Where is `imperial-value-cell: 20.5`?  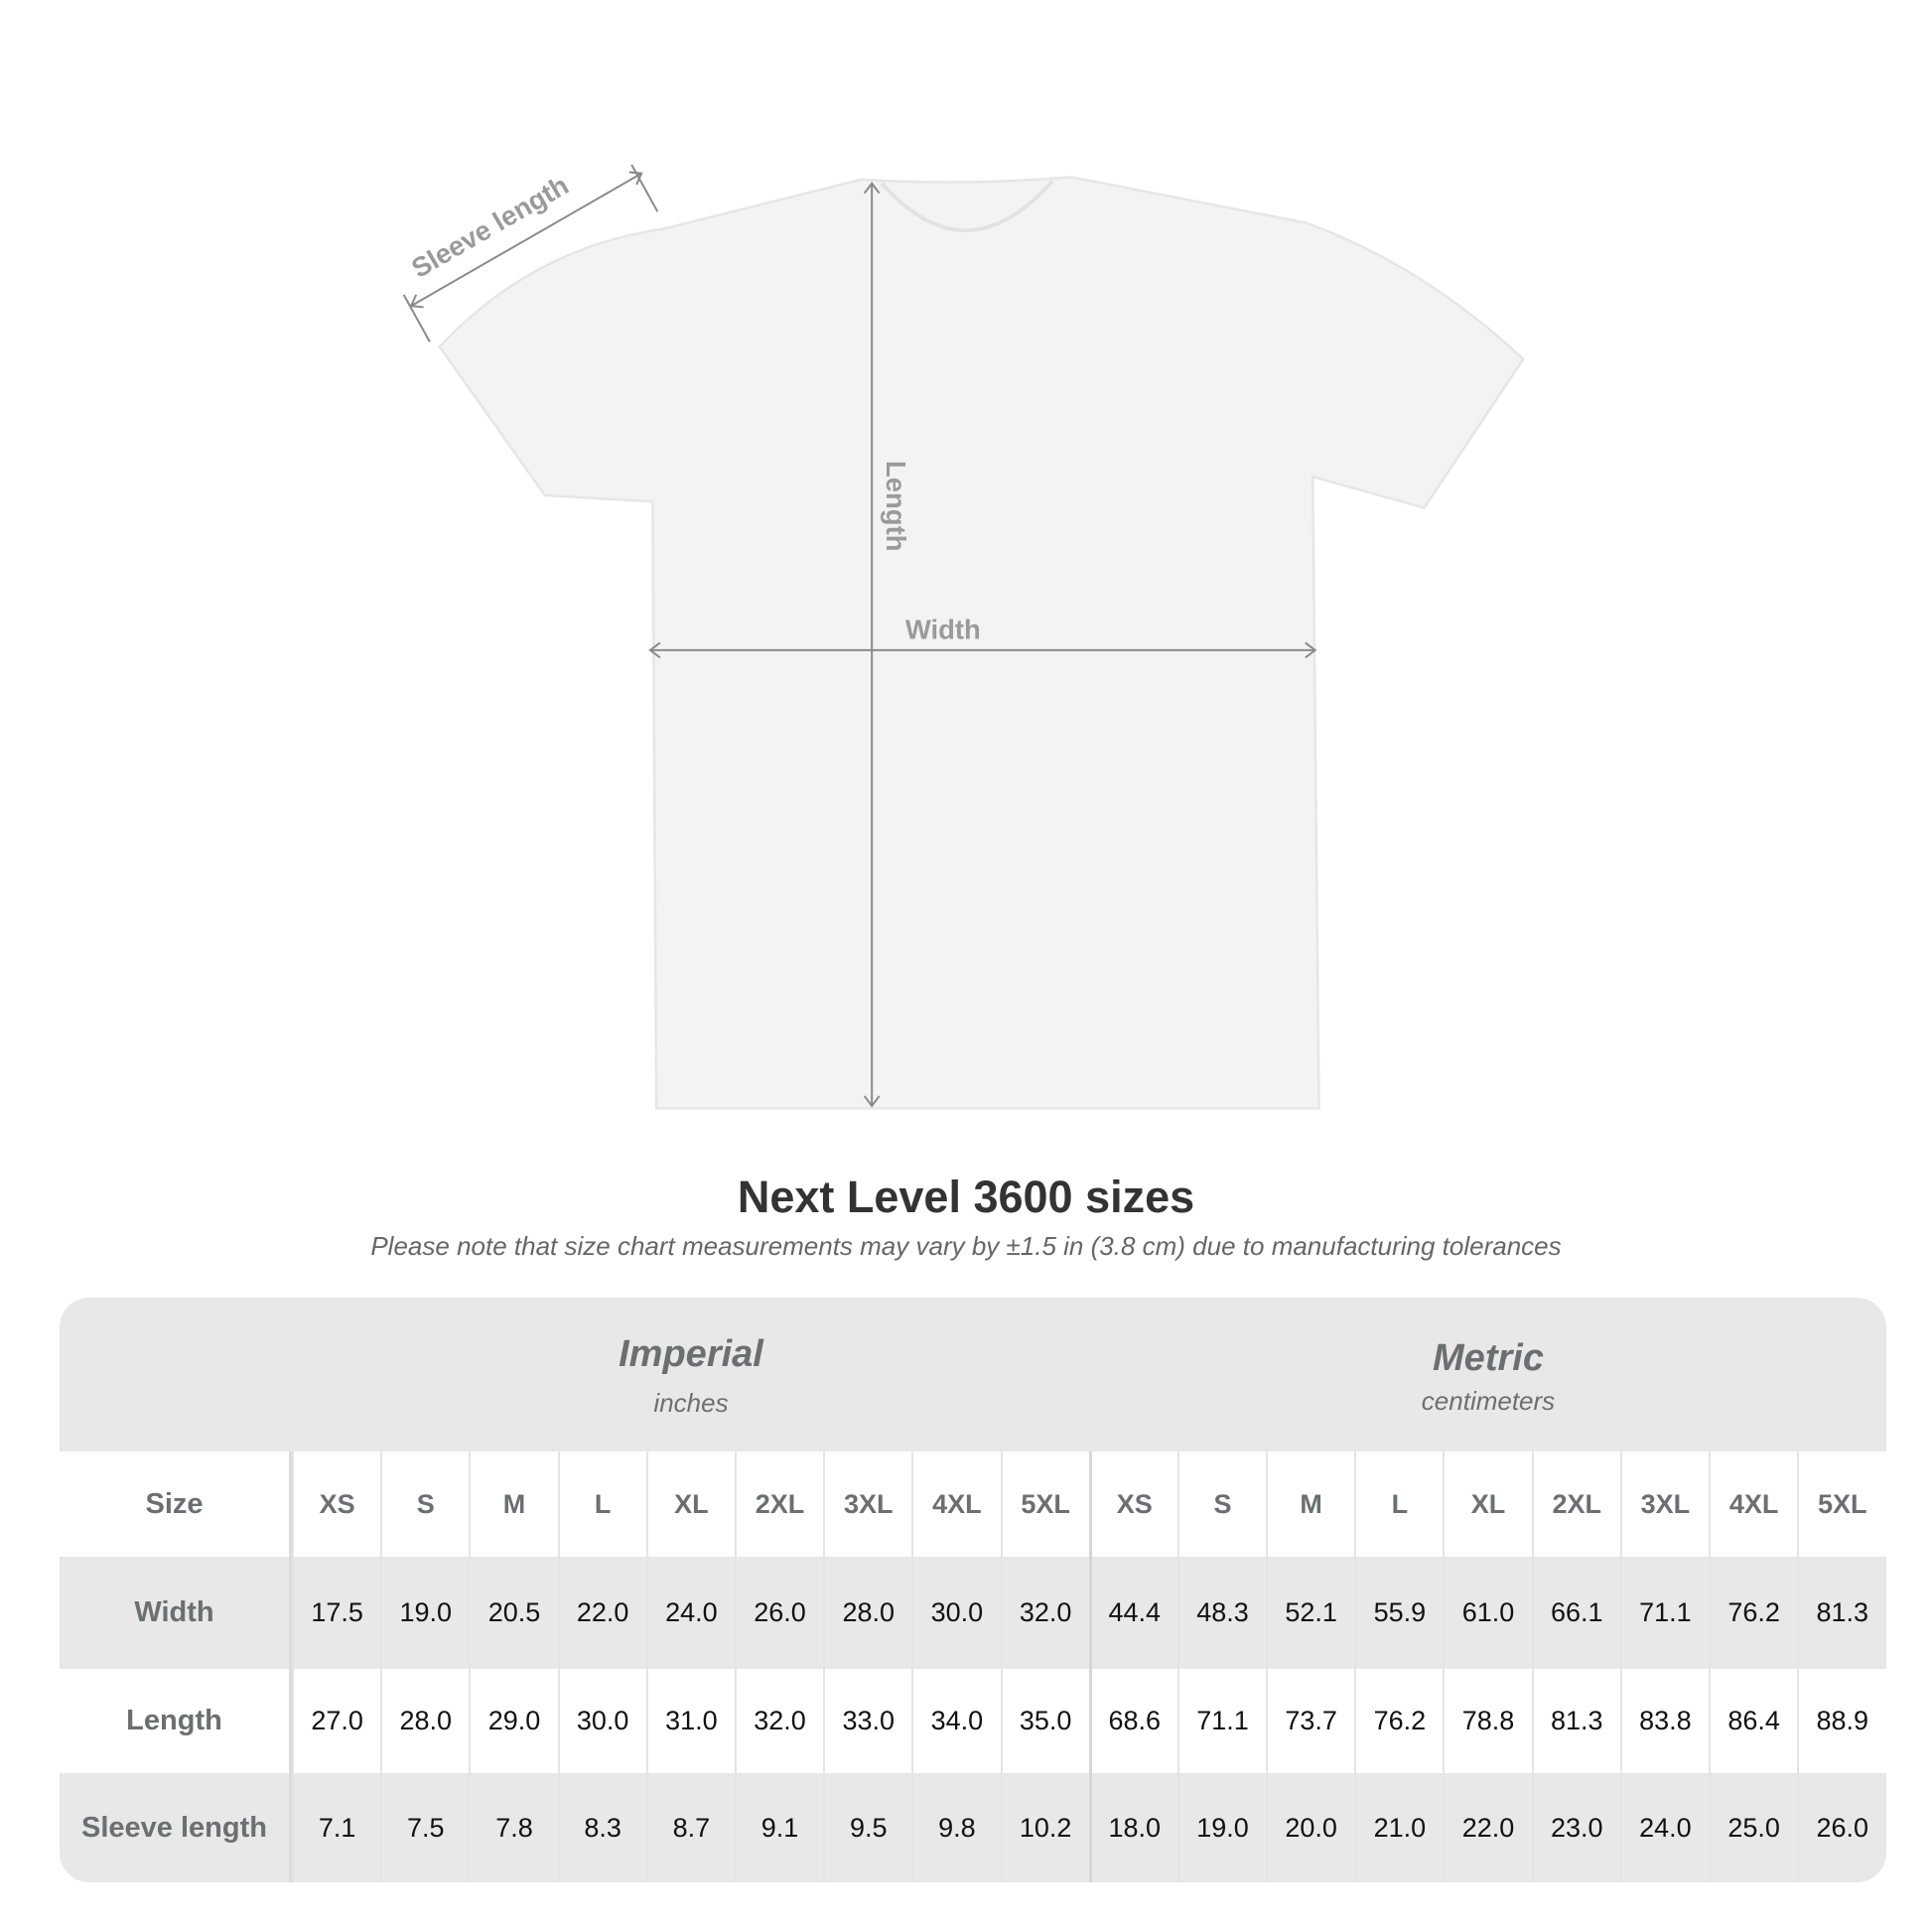 imperial-value-cell: 20.5 is located at coordinates (513, 1613).